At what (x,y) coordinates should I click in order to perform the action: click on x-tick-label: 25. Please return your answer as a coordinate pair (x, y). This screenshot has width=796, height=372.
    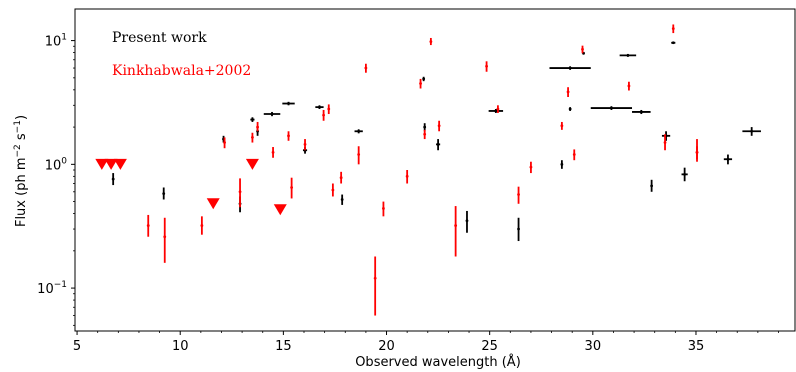
    Looking at the image, I should click on (489, 346).